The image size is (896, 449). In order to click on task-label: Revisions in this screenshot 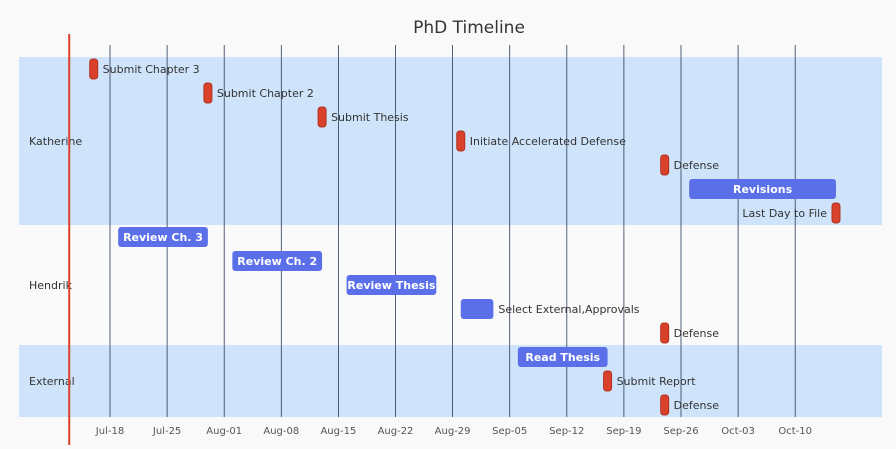, I will do `click(763, 189)`.